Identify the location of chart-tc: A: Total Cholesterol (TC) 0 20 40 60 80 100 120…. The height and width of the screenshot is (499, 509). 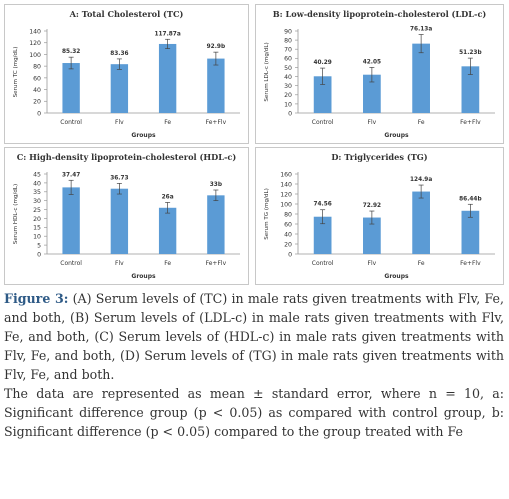
(126, 74).